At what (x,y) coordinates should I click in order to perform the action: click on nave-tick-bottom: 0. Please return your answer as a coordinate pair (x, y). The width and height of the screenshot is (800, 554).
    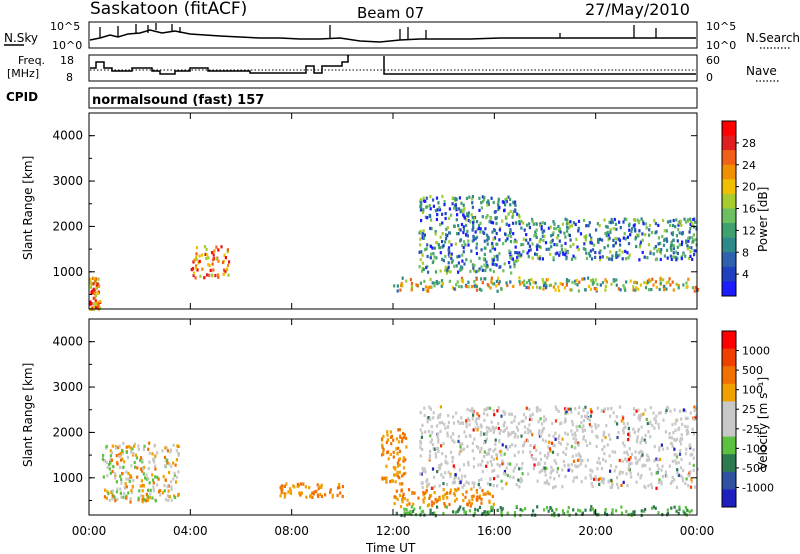
    Looking at the image, I should click on (709, 77).